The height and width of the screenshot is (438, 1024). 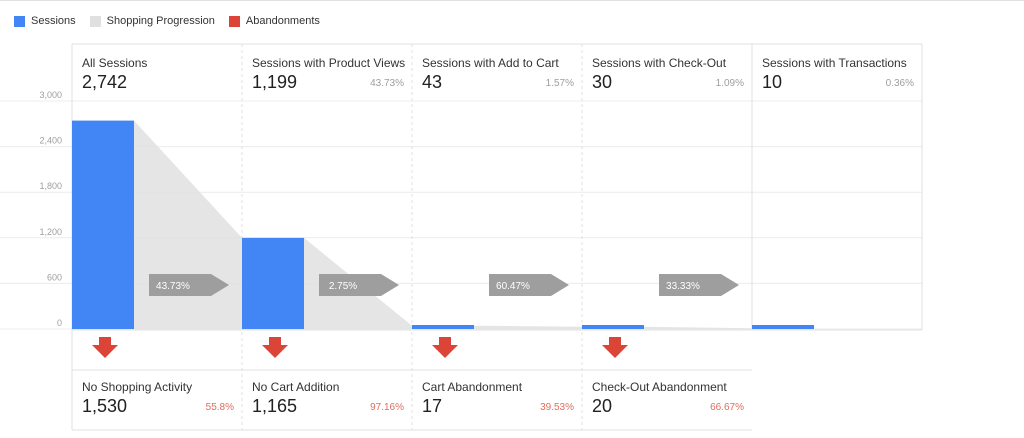 What do you see at coordinates (667, 400) in the screenshot?
I see `abandonment-check-out-abandonment: Check-Out Abandonment 20 66.67%` at bounding box center [667, 400].